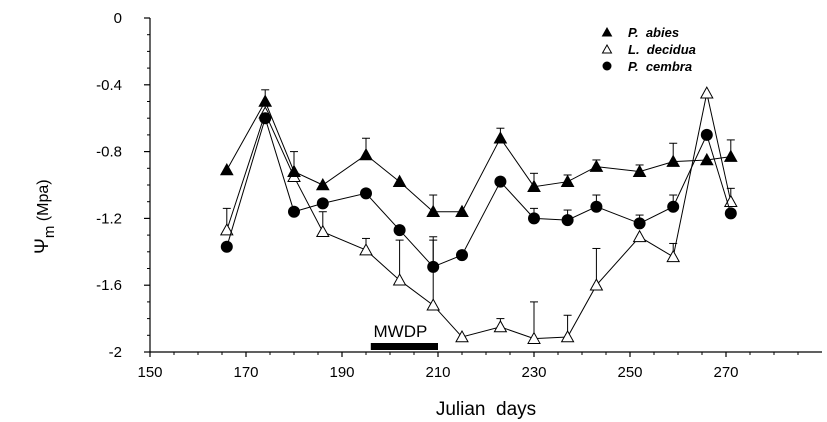  Describe the element at coordinates (49, 232) in the screenshot. I see `y-axis-title-subscript: m` at that location.